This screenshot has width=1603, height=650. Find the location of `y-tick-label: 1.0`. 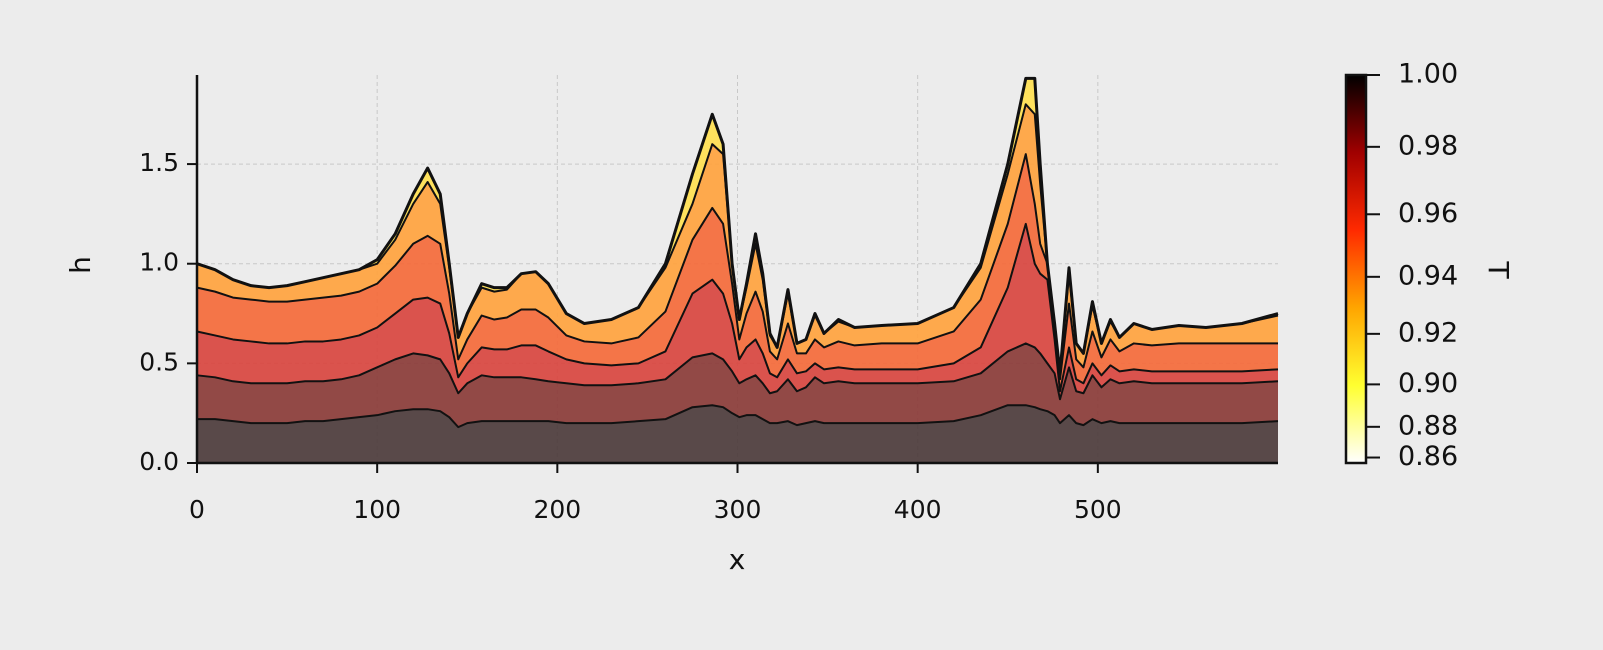

y-tick-label: 1.0 is located at coordinates (159, 262).